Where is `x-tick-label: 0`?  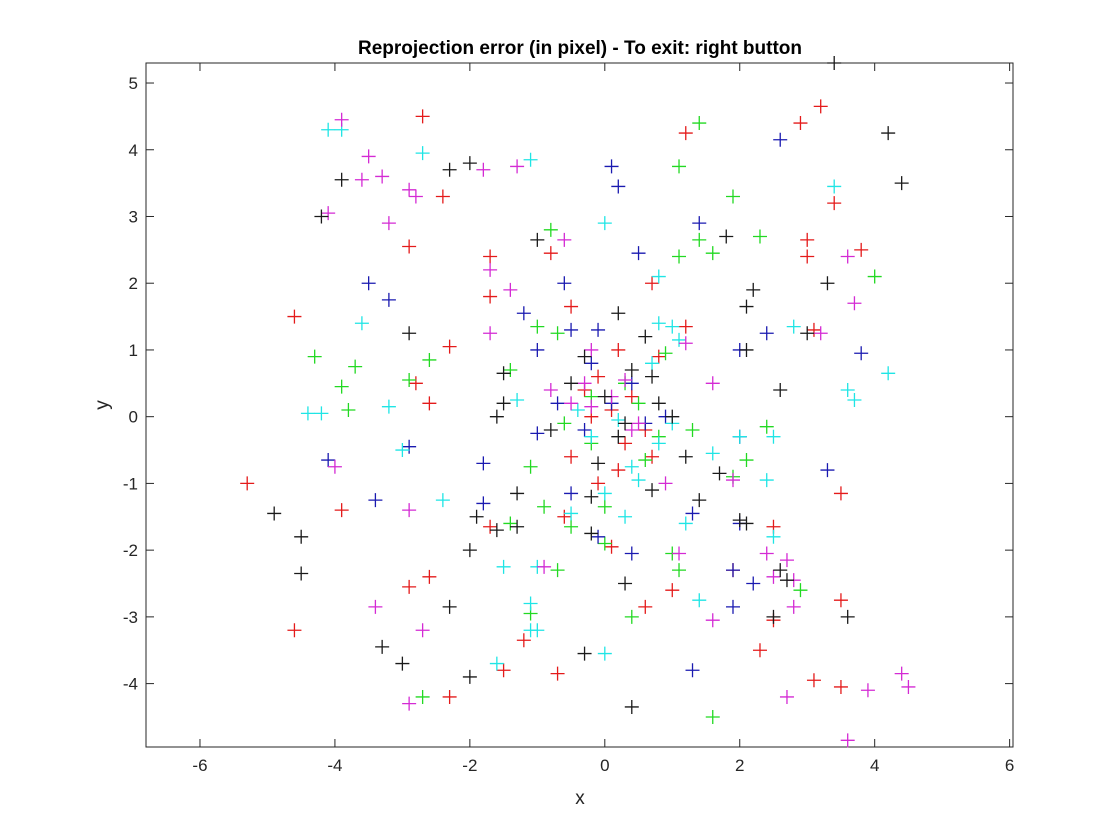
x-tick-label: 0 is located at coordinates (604, 765).